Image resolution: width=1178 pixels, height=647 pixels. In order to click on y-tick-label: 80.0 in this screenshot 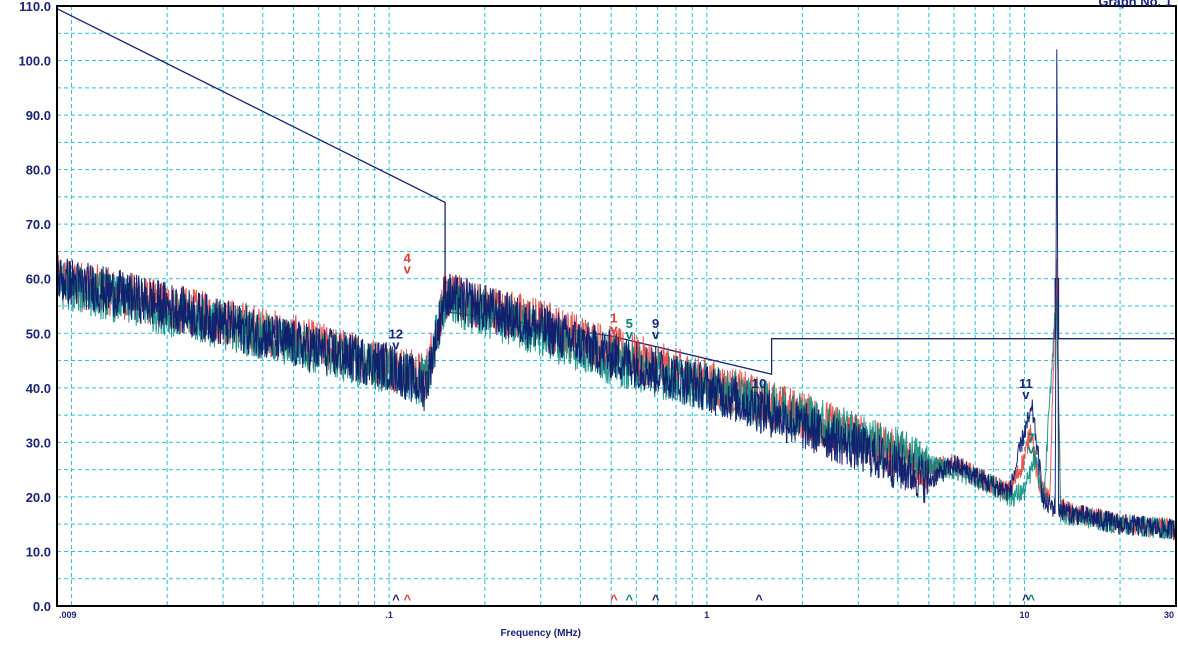, I will do `click(38, 170)`.